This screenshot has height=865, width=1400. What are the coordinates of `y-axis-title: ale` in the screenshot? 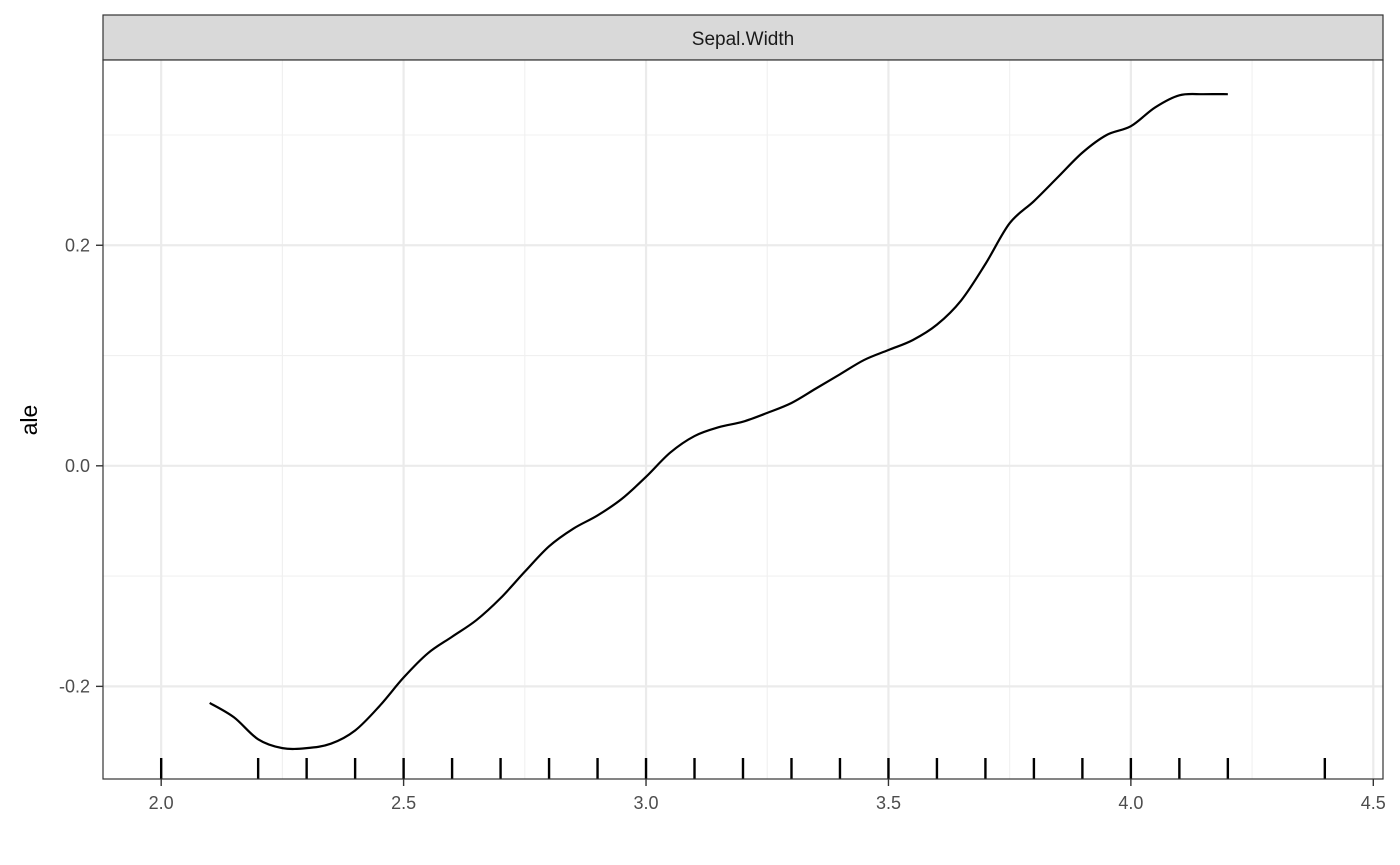 It's located at (29, 420).